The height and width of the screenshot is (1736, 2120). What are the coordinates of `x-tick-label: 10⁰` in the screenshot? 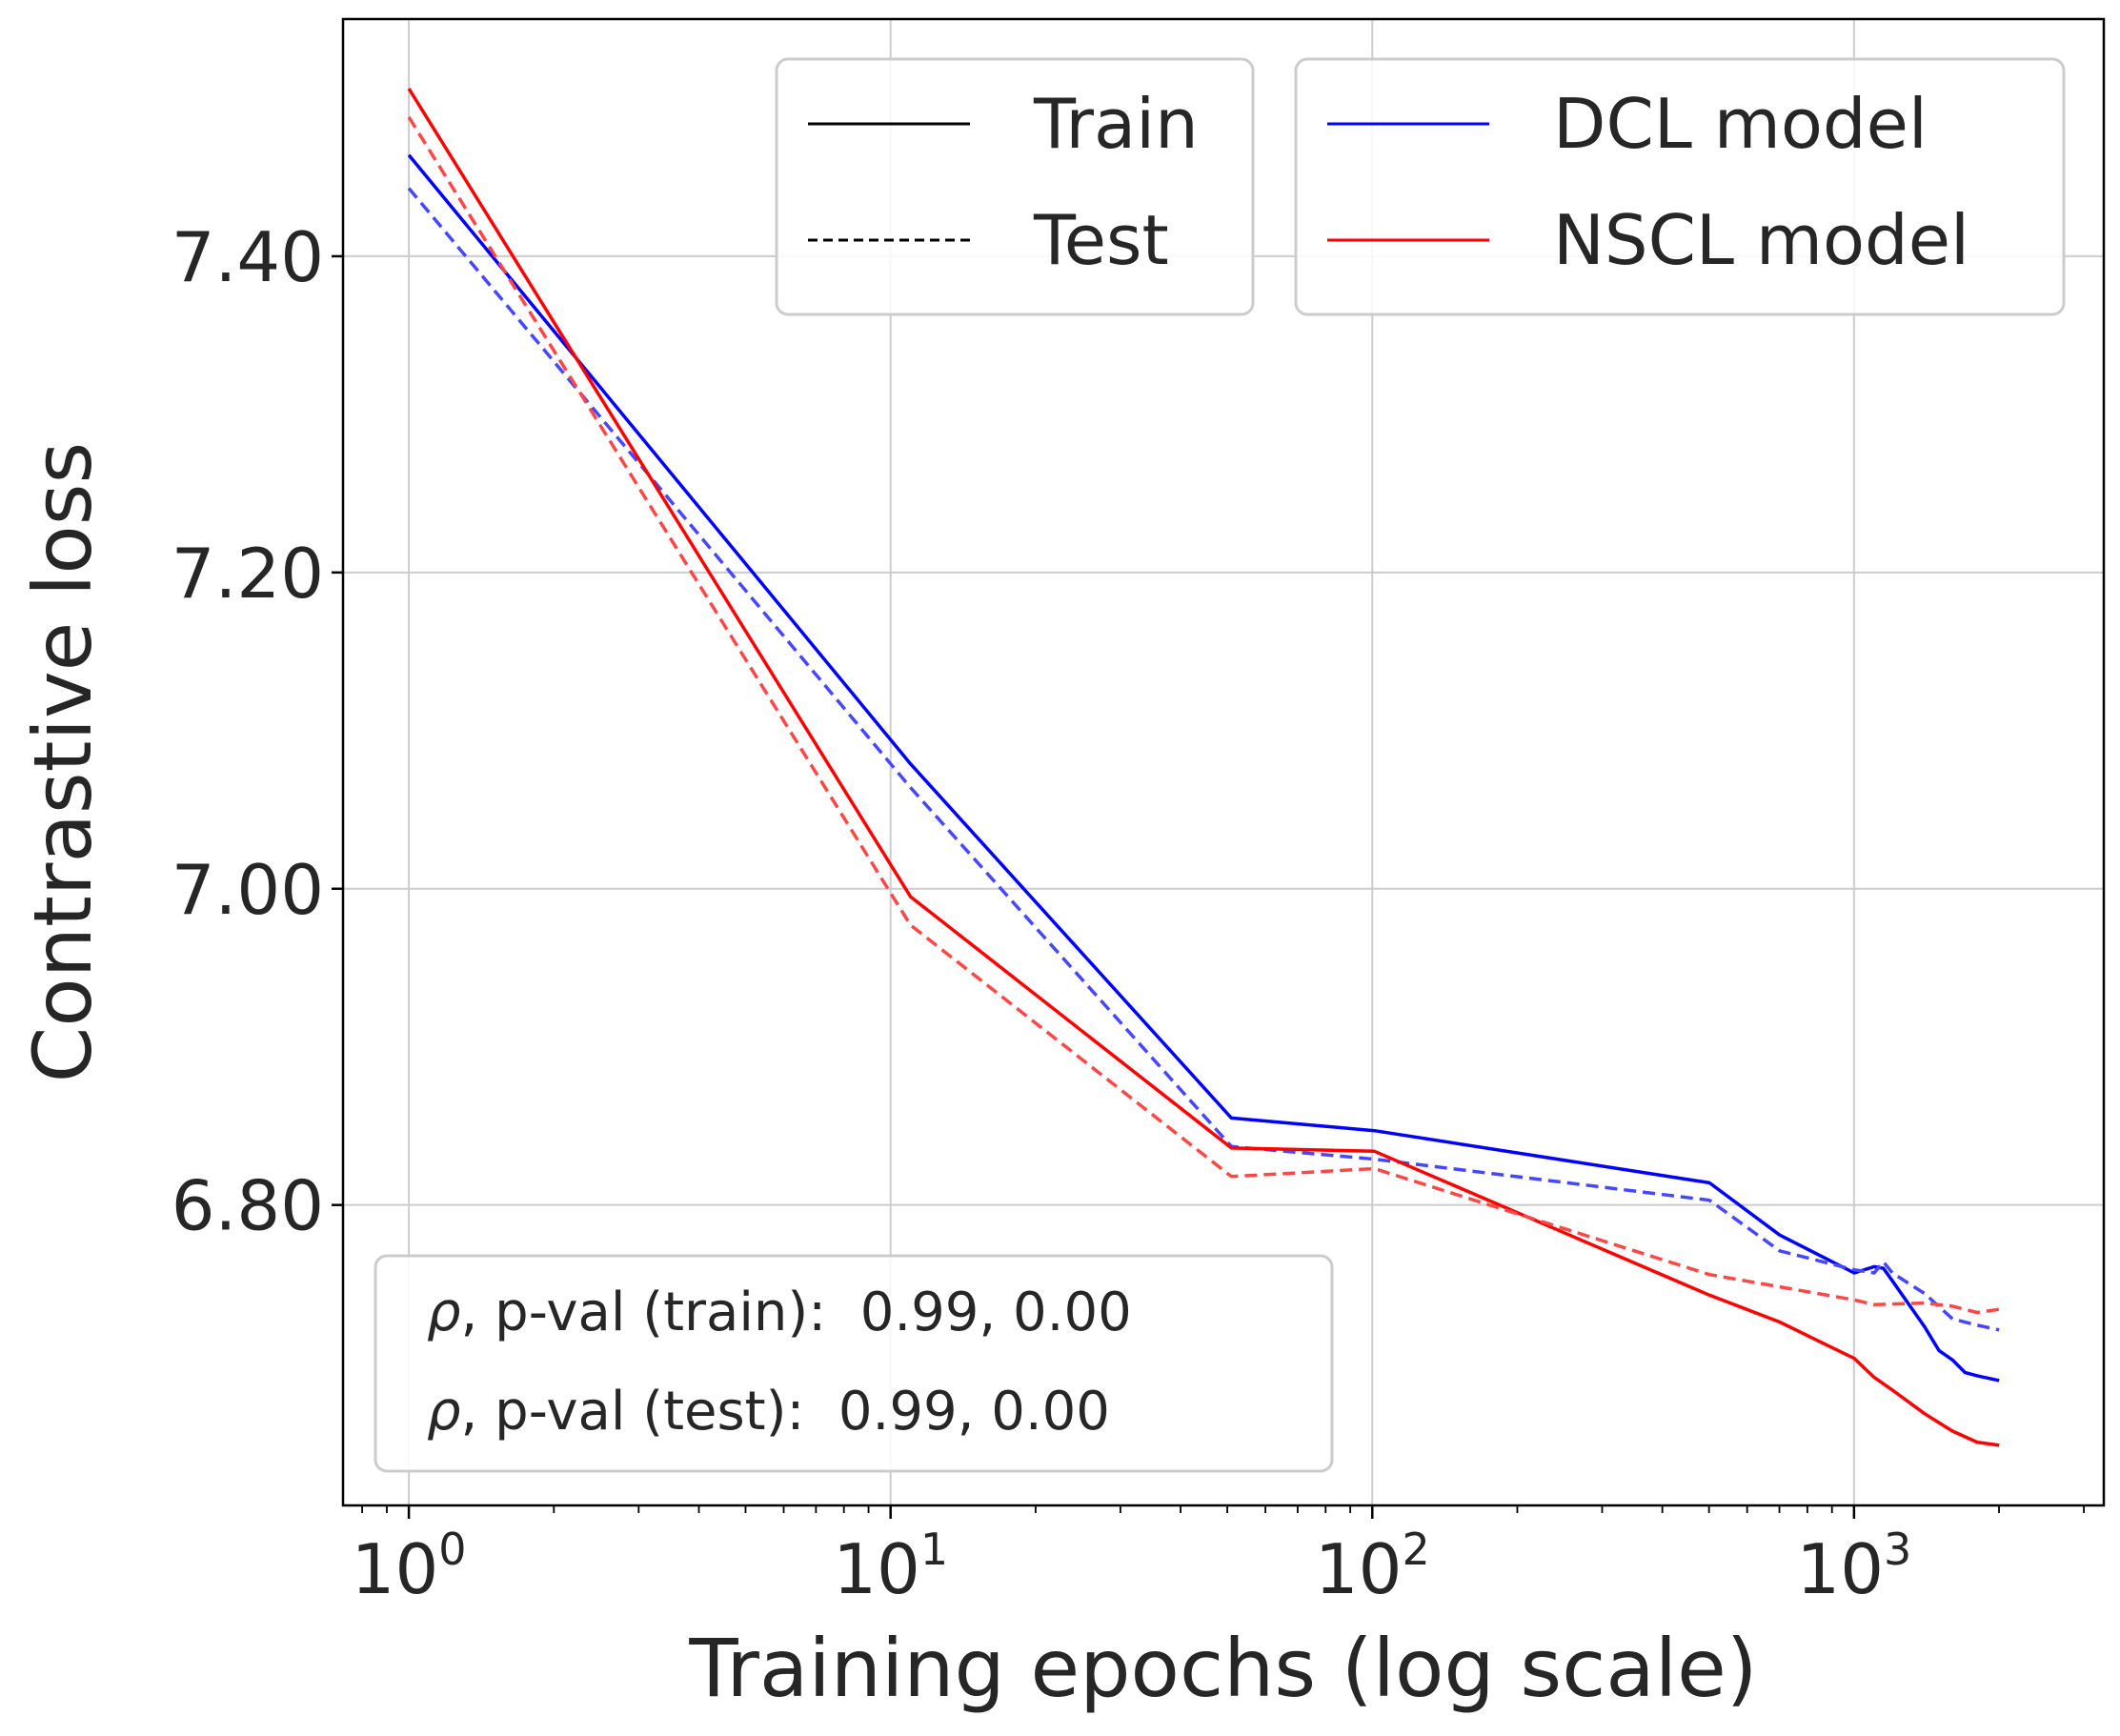 It's located at (410, 1566).